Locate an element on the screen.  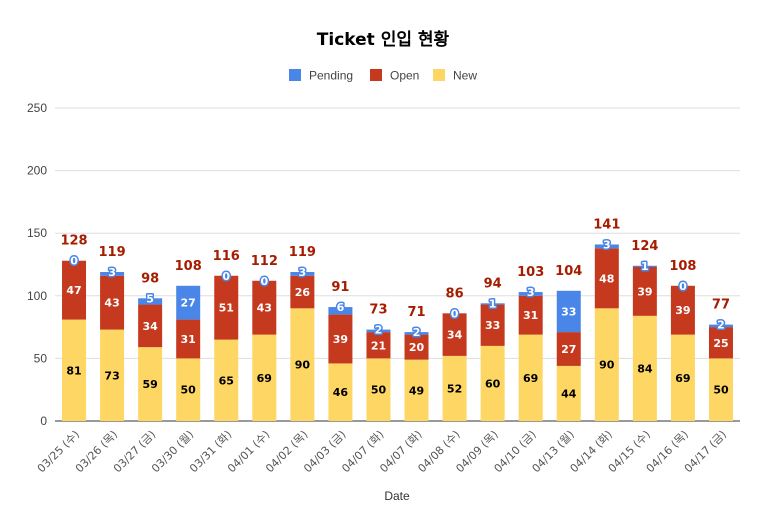
total-label: 124 is located at coordinates (644, 246).